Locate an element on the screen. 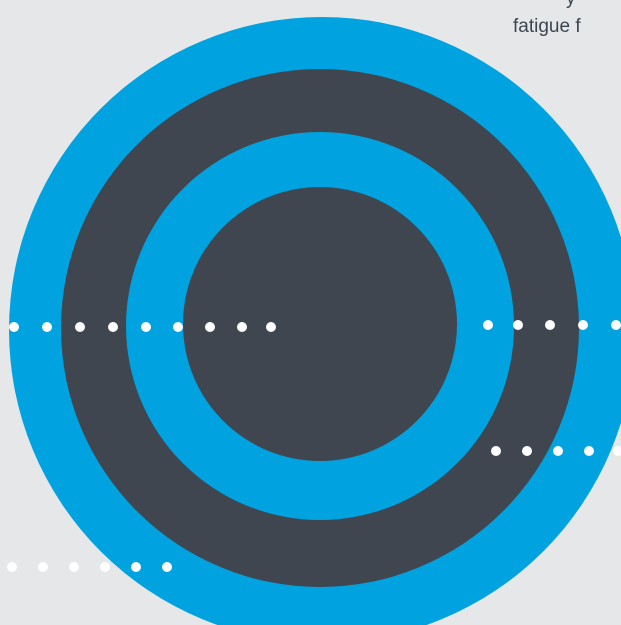 The width and height of the screenshot is (621, 625). dotted-line-bottom-left is located at coordinates (89, 567).